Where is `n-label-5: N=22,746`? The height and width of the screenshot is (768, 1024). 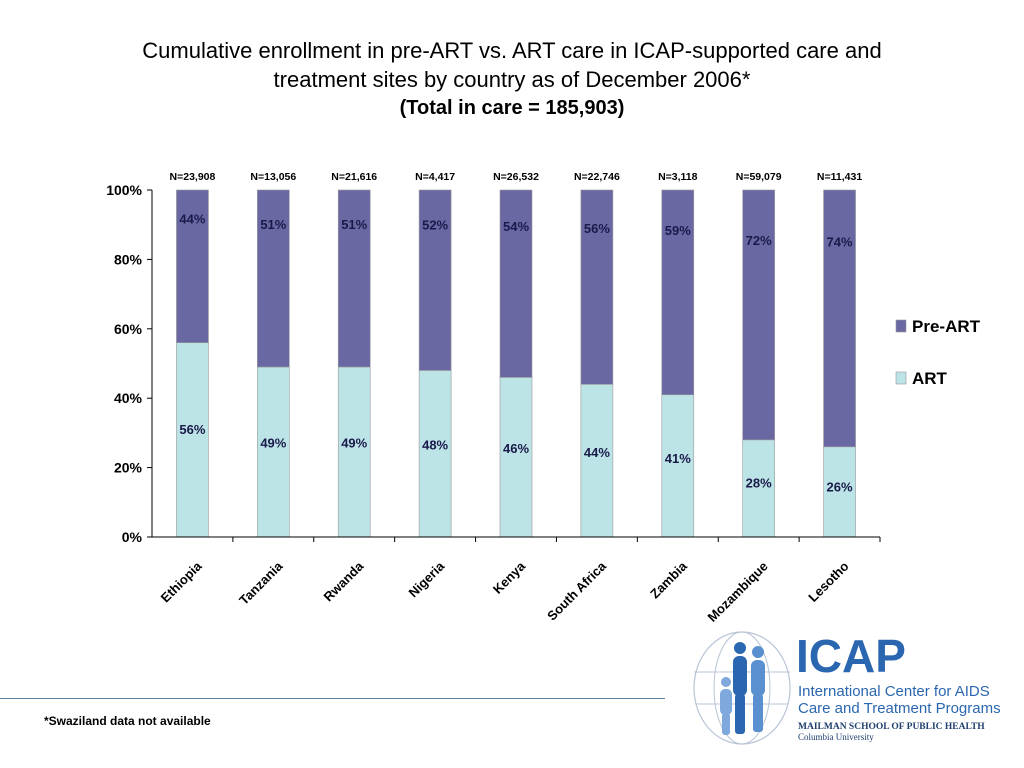
n-label-5: N=22,746 is located at coordinates (597, 177).